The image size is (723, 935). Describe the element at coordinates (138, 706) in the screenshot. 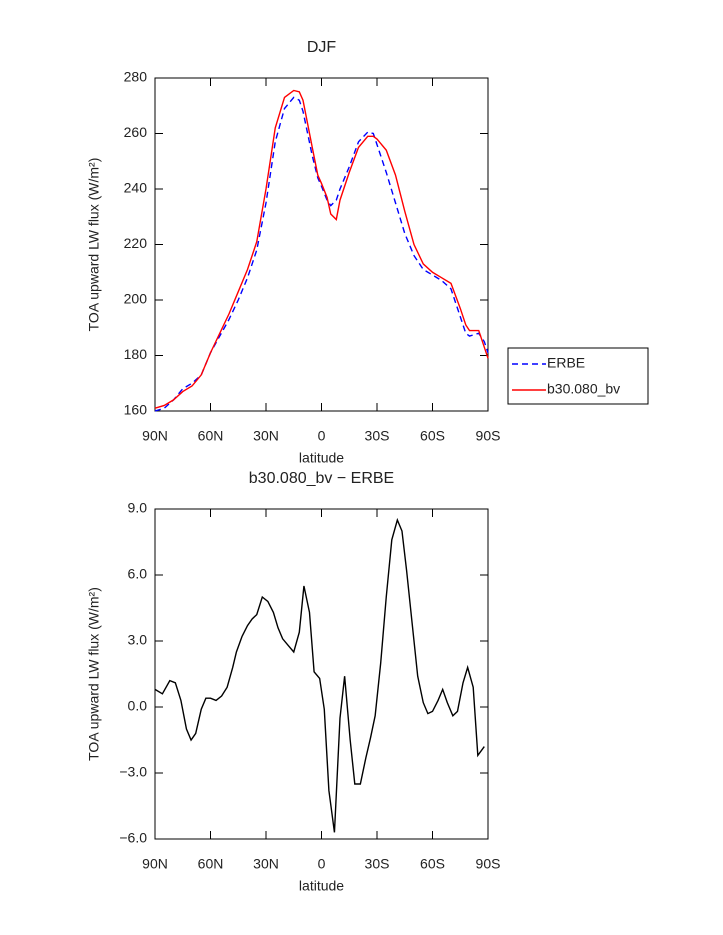

I see `y-tick-label: 0.0` at that location.